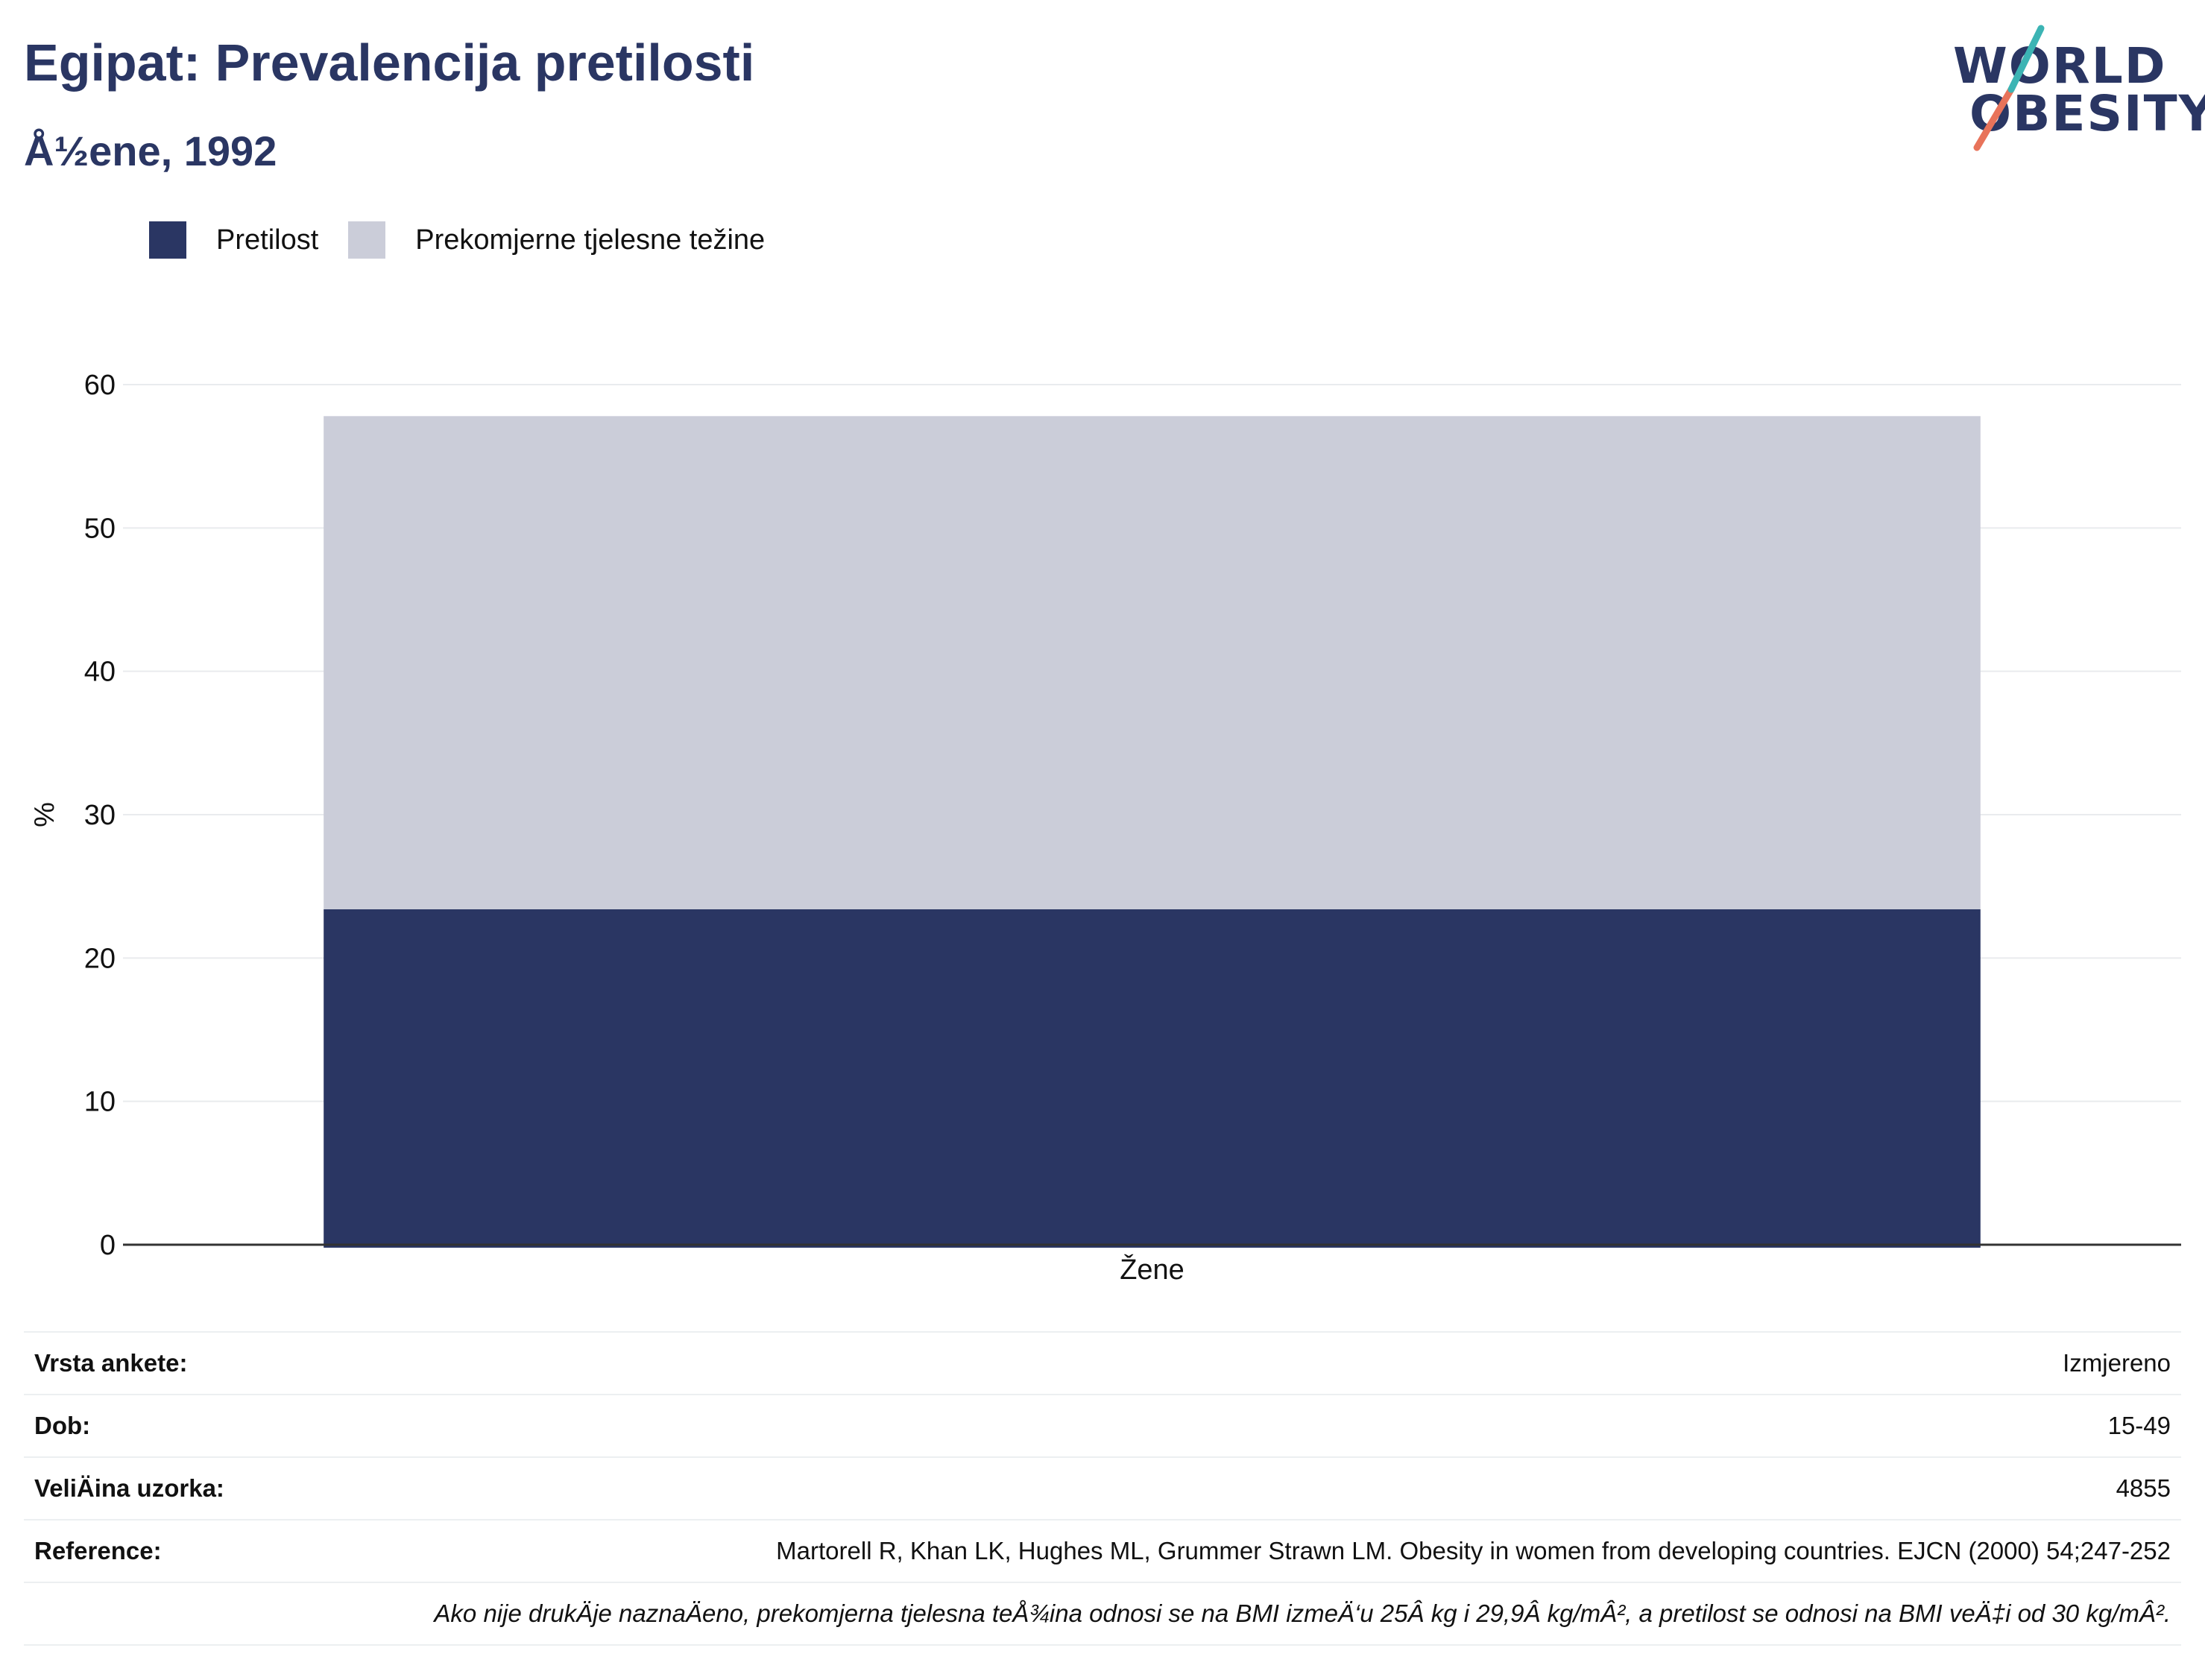  What do you see at coordinates (150, 151) in the screenshot?
I see `chart-subtitle: Å½ene, 1992` at bounding box center [150, 151].